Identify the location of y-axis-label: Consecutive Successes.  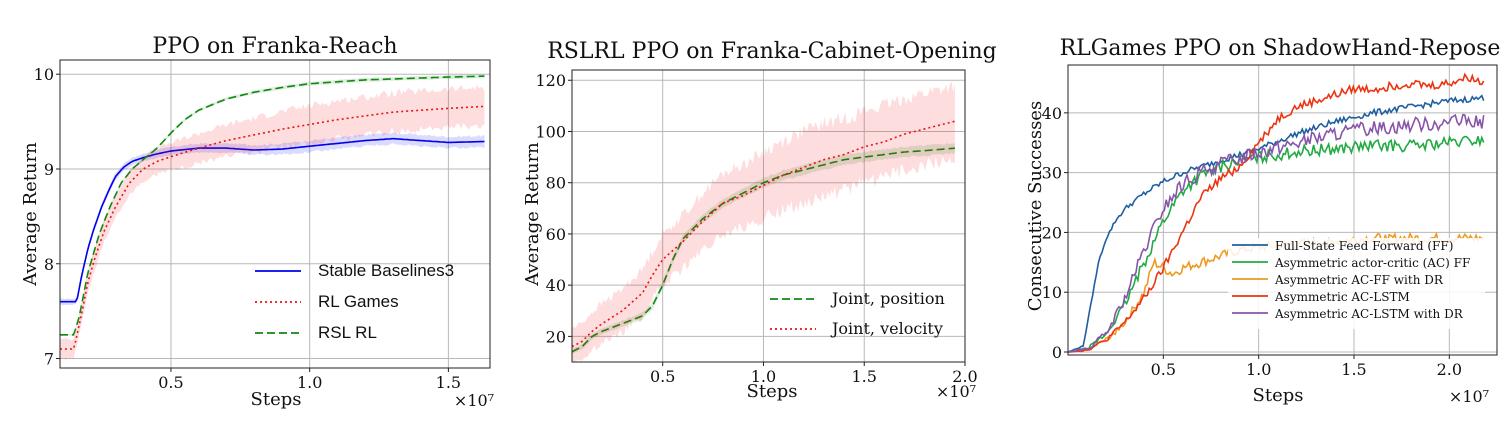
(1035, 206).